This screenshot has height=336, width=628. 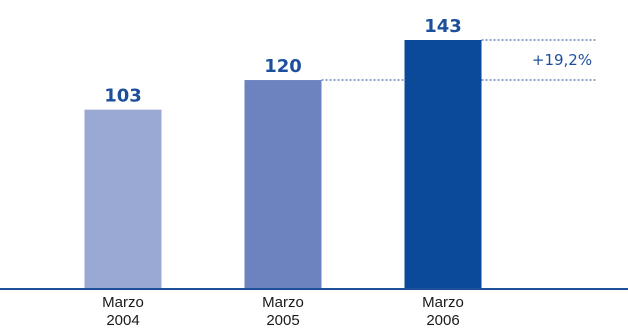 I want to click on bar-2005, so click(x=283, y=184).